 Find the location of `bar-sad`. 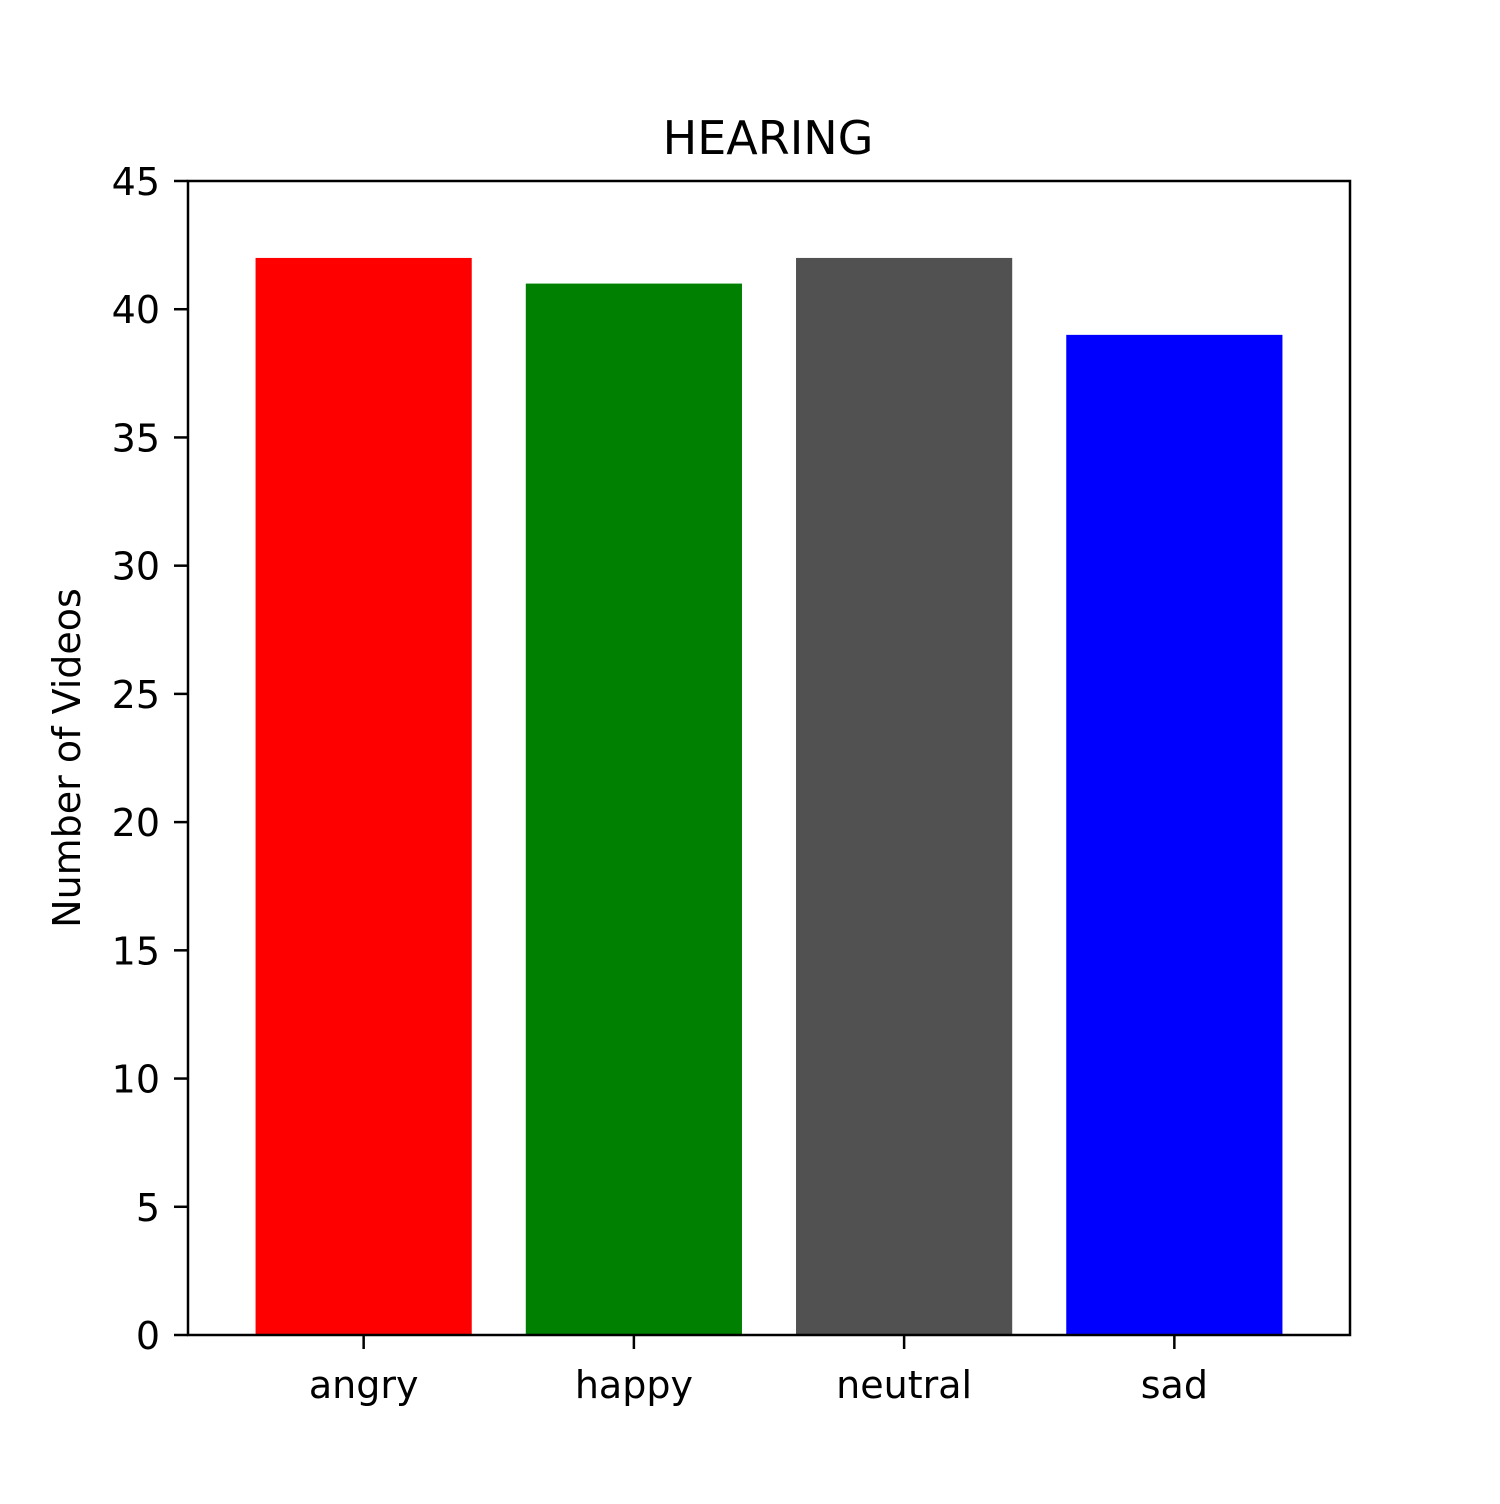

bar-sad is located at coordinates (1174, 834).